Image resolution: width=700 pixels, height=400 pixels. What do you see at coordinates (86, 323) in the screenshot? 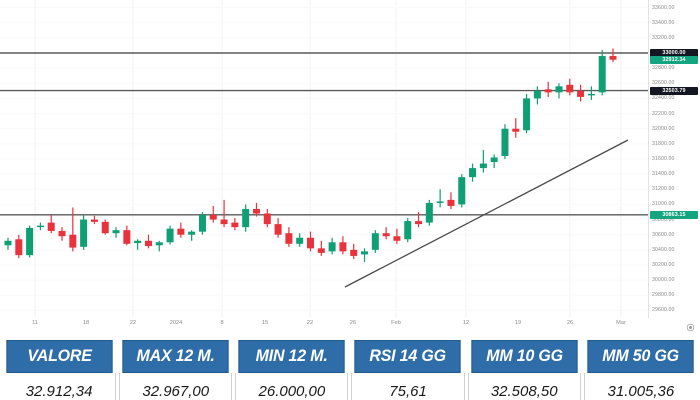
I see `time-tick: 18` at bounding box center [86, 323].